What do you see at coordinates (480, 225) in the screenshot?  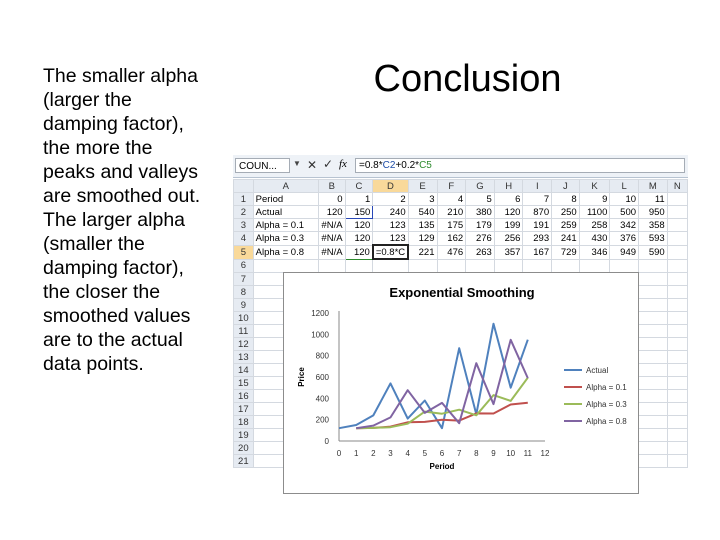 I see `cell: 179` at bounding box center [480, 225].